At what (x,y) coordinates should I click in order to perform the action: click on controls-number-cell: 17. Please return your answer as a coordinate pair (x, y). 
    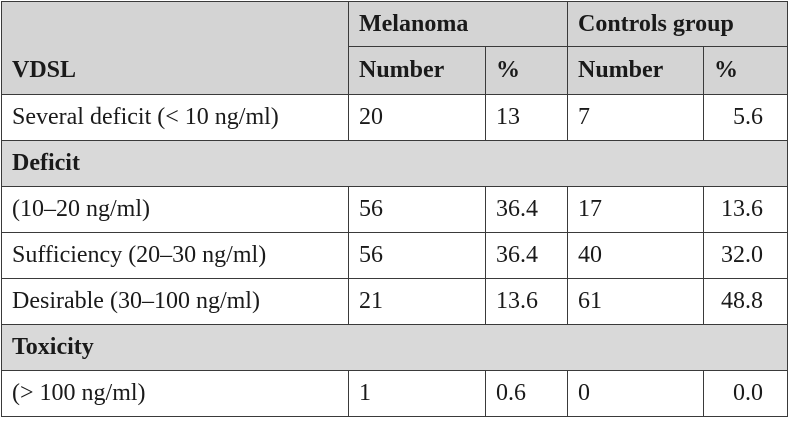
    Looking at the image, I should click on (635, 209).